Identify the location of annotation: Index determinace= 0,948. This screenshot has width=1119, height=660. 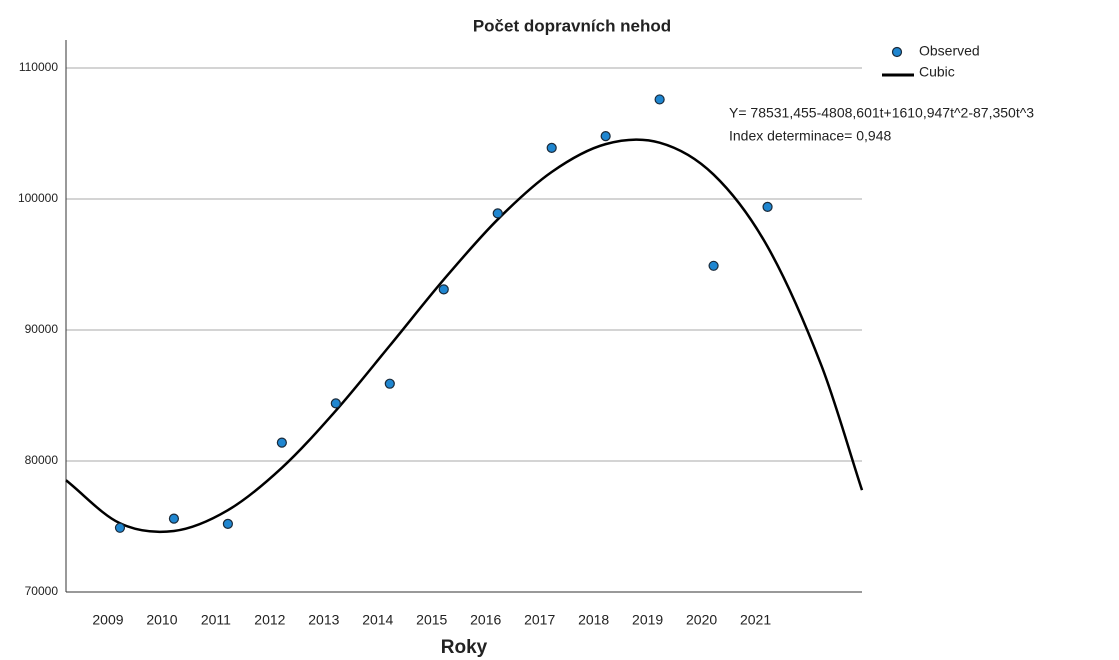
(810, 136).